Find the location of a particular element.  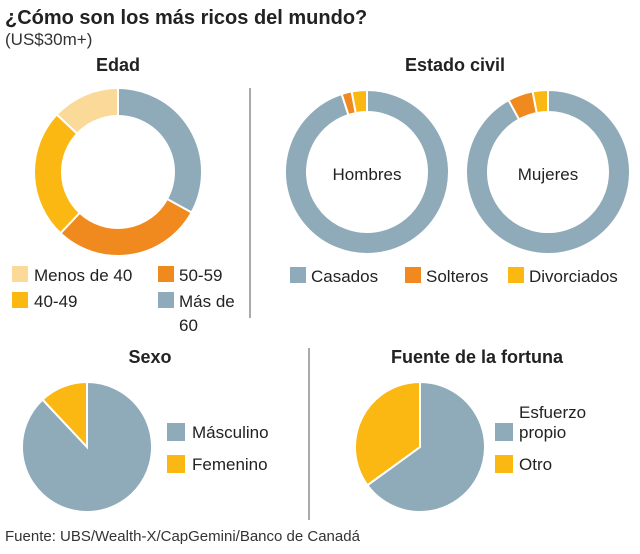

legend-label-mas-de-60: Más de is located at coordinates (207, 301).